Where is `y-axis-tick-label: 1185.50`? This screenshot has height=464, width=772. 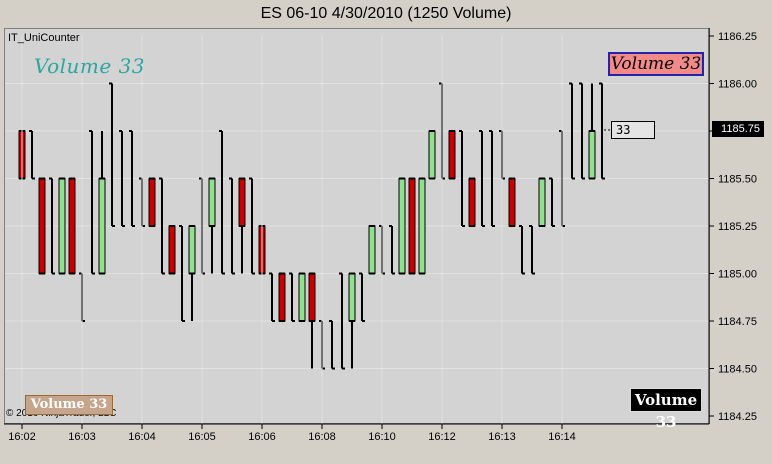
y-axis-tick-label: 1185.50 is located at coordinates (737, 180).